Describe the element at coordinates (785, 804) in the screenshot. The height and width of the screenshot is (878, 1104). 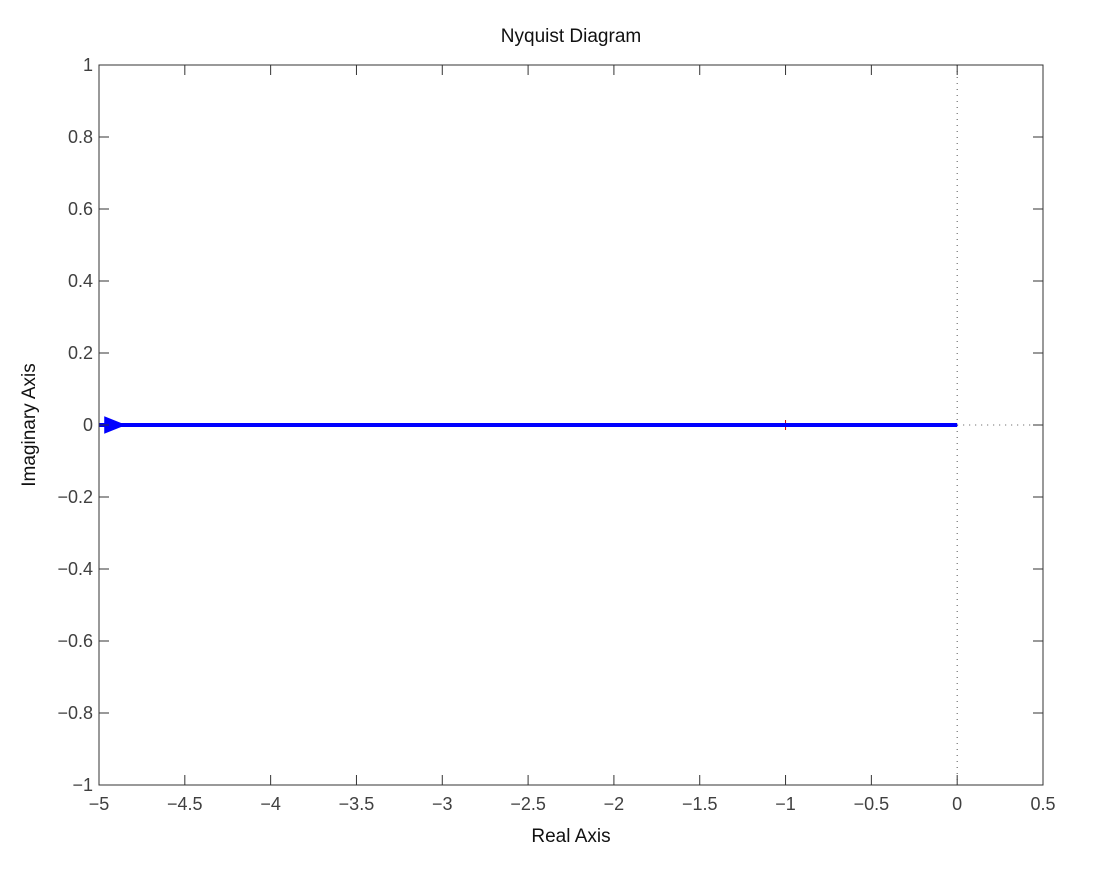
I see `x-tick-label: −1` at that location.